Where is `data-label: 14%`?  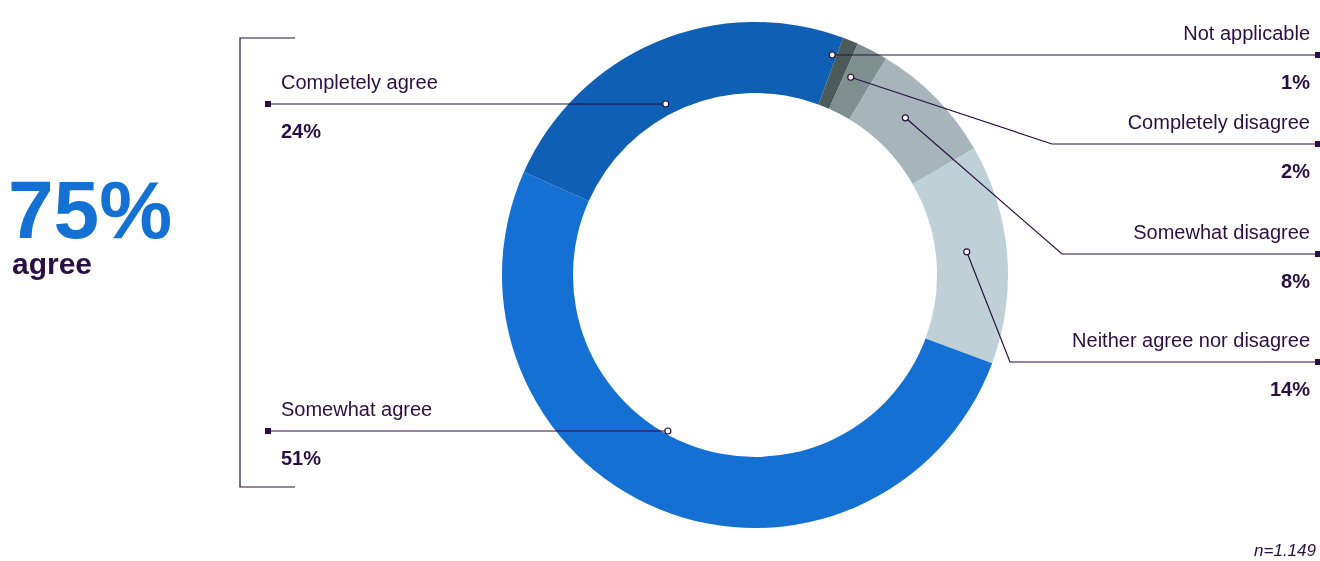
data-label: 14% is located at coordinates (1290, 389).